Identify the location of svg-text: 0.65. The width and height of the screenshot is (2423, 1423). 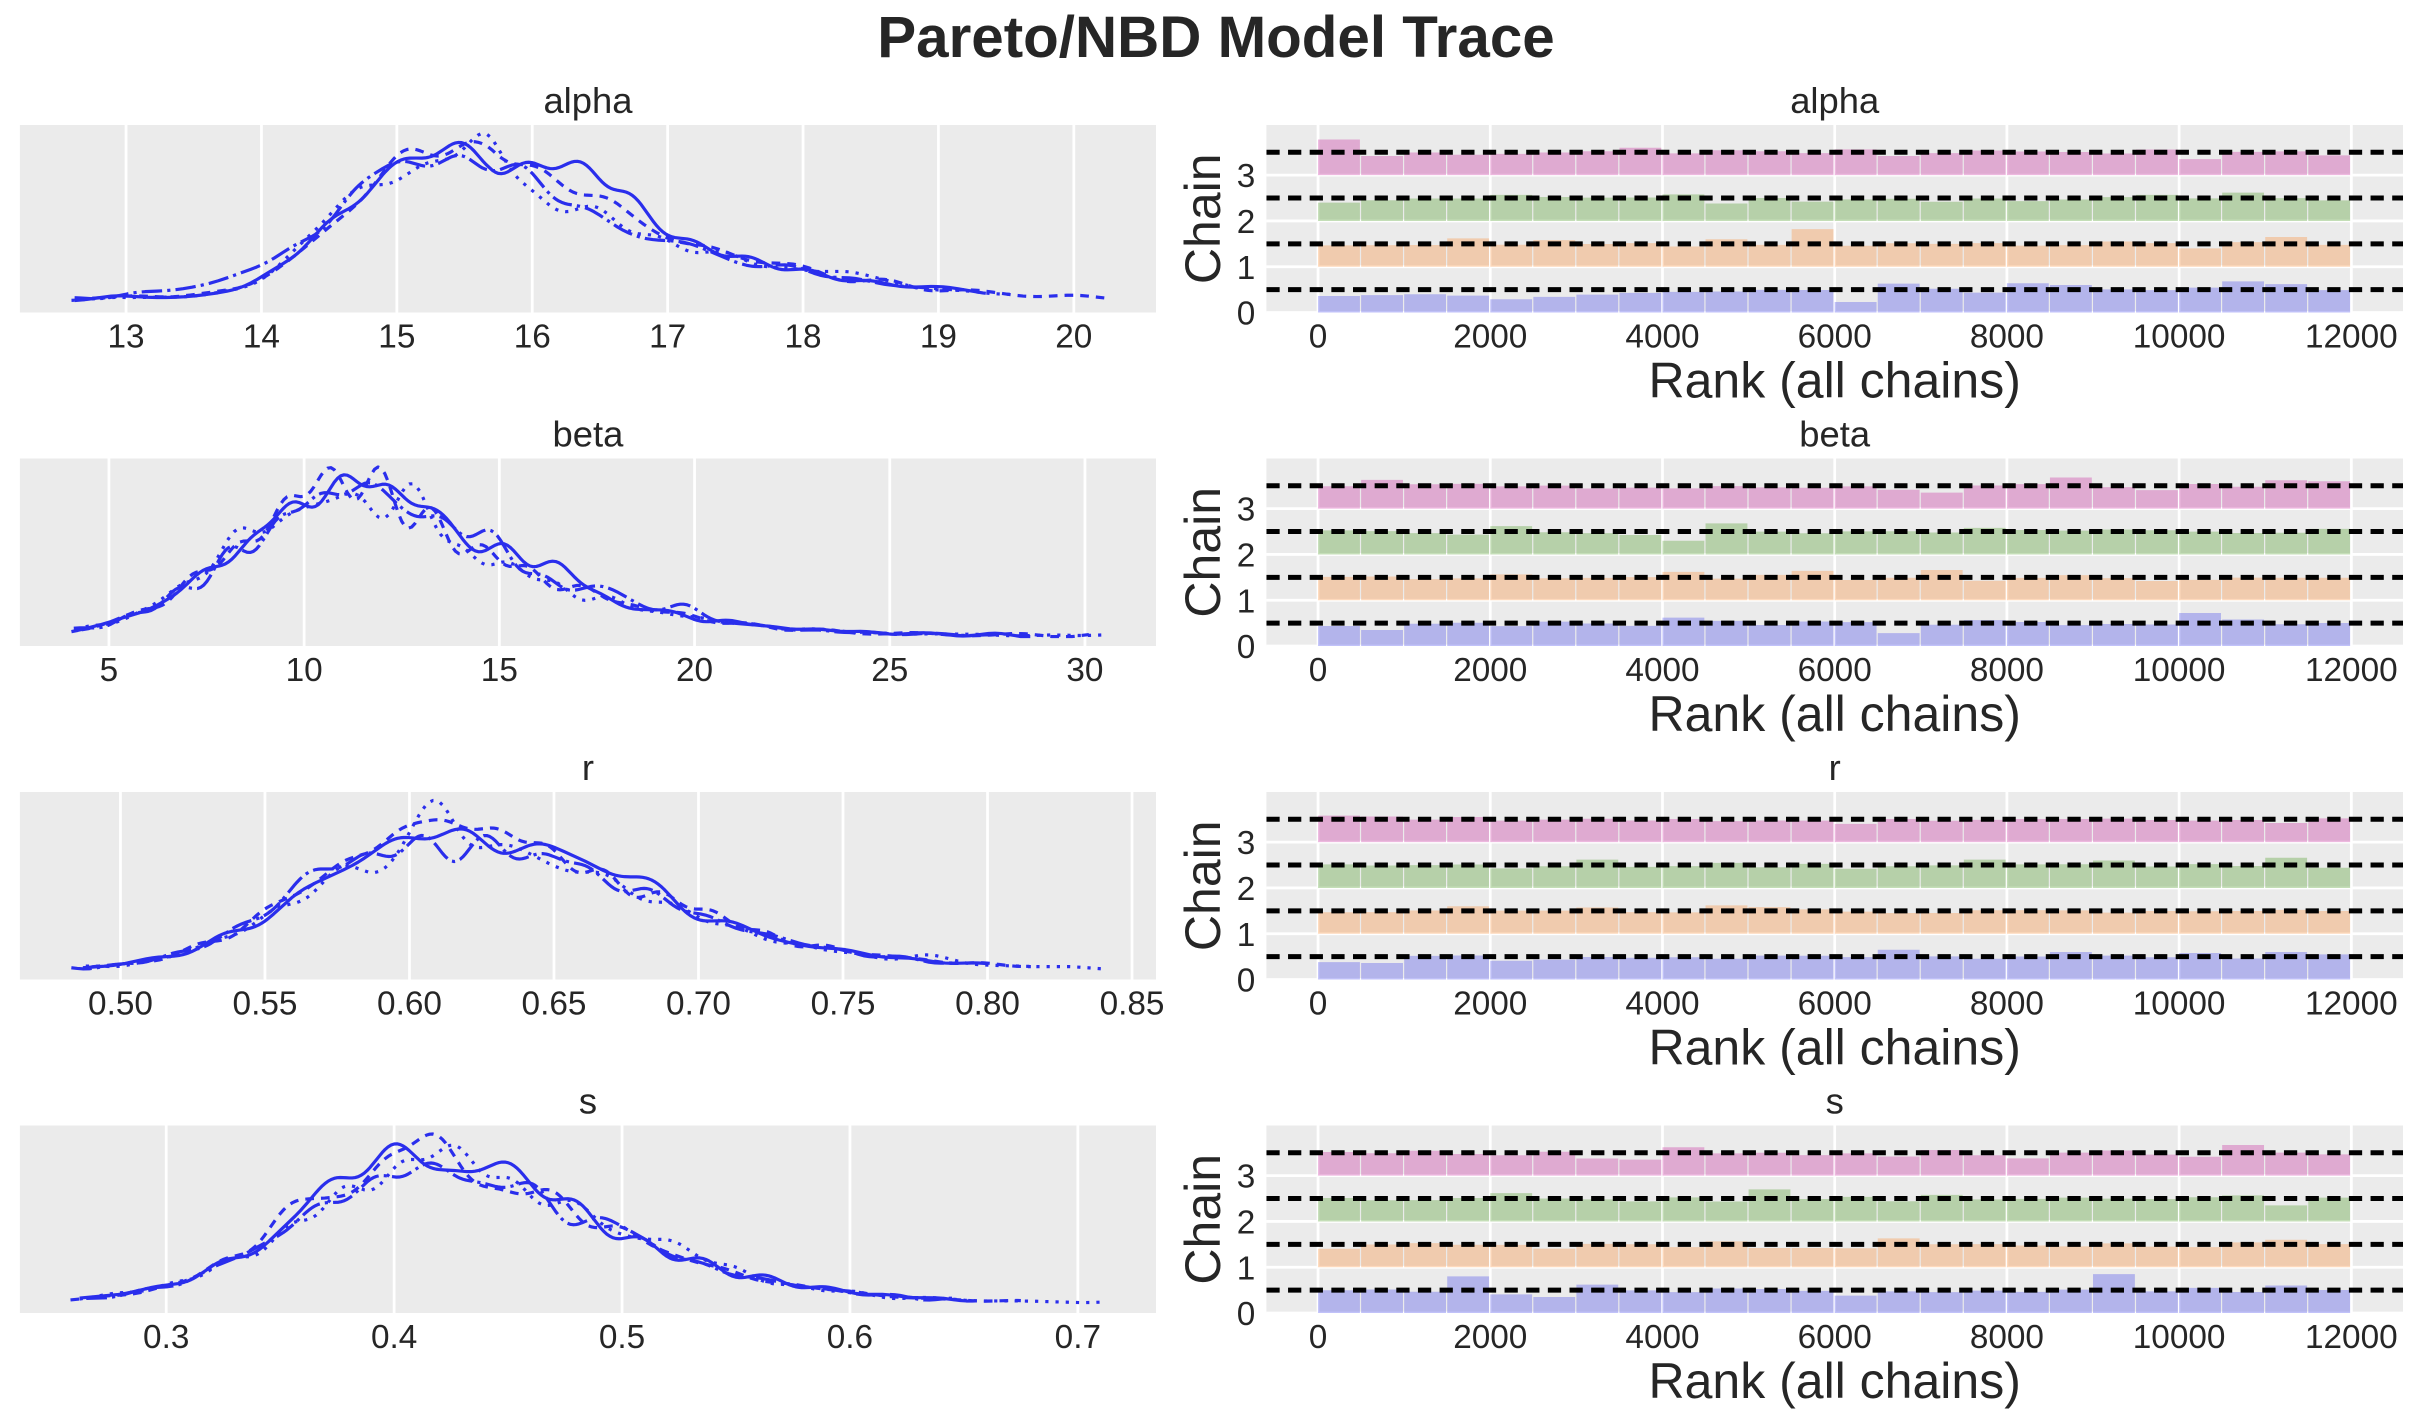
(554, 1004).